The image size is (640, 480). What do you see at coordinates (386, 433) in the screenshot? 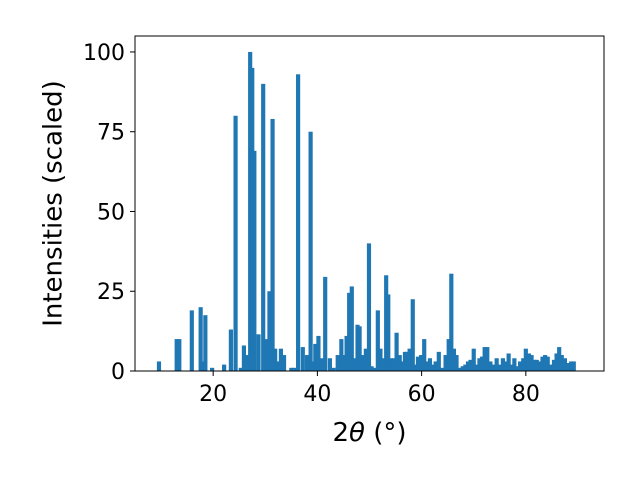
I see `x-axis-label-unit: (°)` at bounding box center [386, 433].